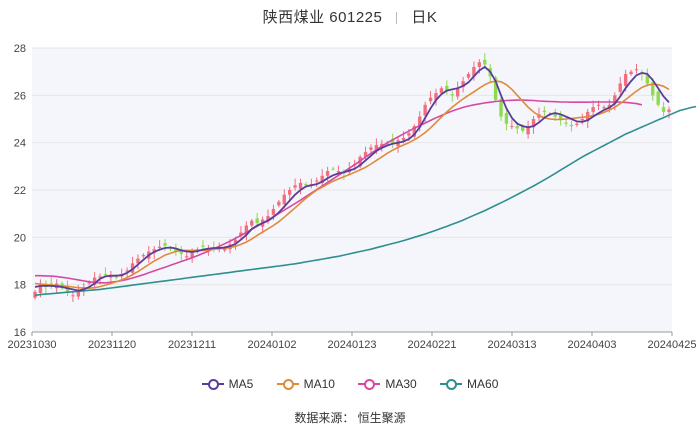 The height and width of the screenshot is (426, 700). Describe the element at coordinates (272, 345) in the screenshot. I see `x-tick-label: 20240102` at that location.